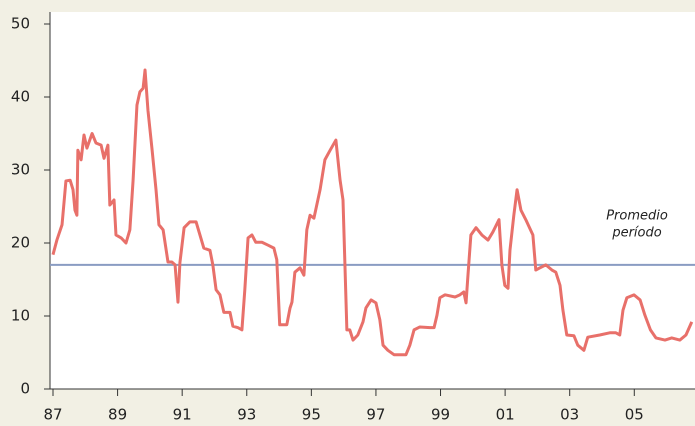 This screenshot has height=426, width=695. Describe the element at coordinates (569, 415) in the screenshot. I see `x-tick-label: 03` at that location.